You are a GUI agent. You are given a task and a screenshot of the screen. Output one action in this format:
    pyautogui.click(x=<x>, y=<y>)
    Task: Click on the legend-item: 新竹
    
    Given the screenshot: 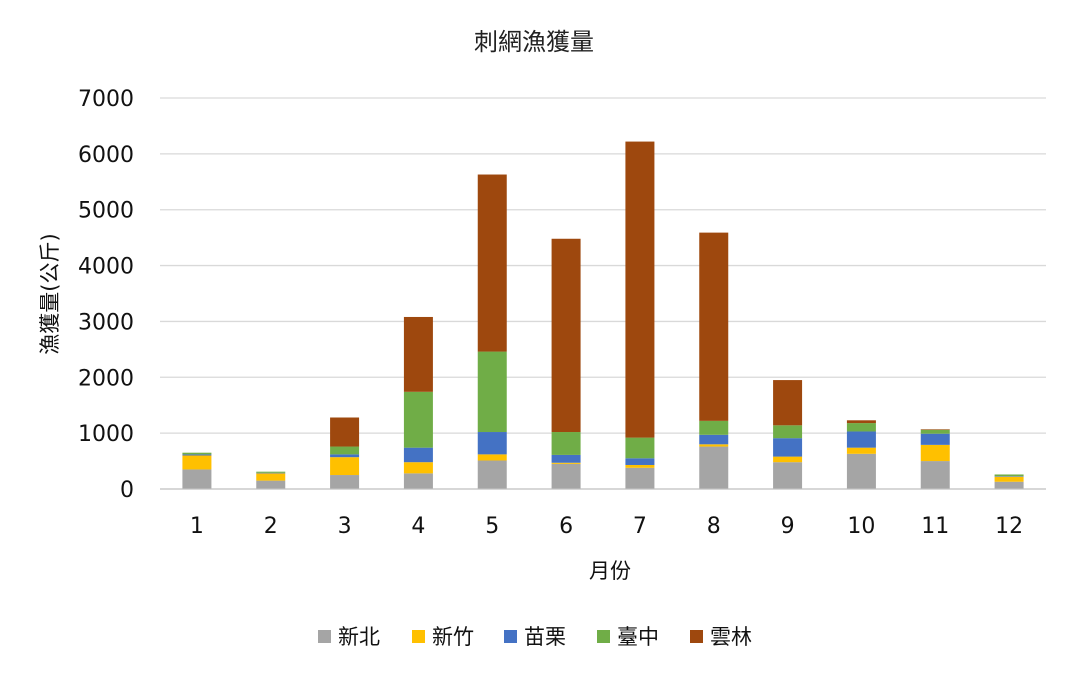 What is the action you would take?
    pyautogui.click(x=443, y=637)
    